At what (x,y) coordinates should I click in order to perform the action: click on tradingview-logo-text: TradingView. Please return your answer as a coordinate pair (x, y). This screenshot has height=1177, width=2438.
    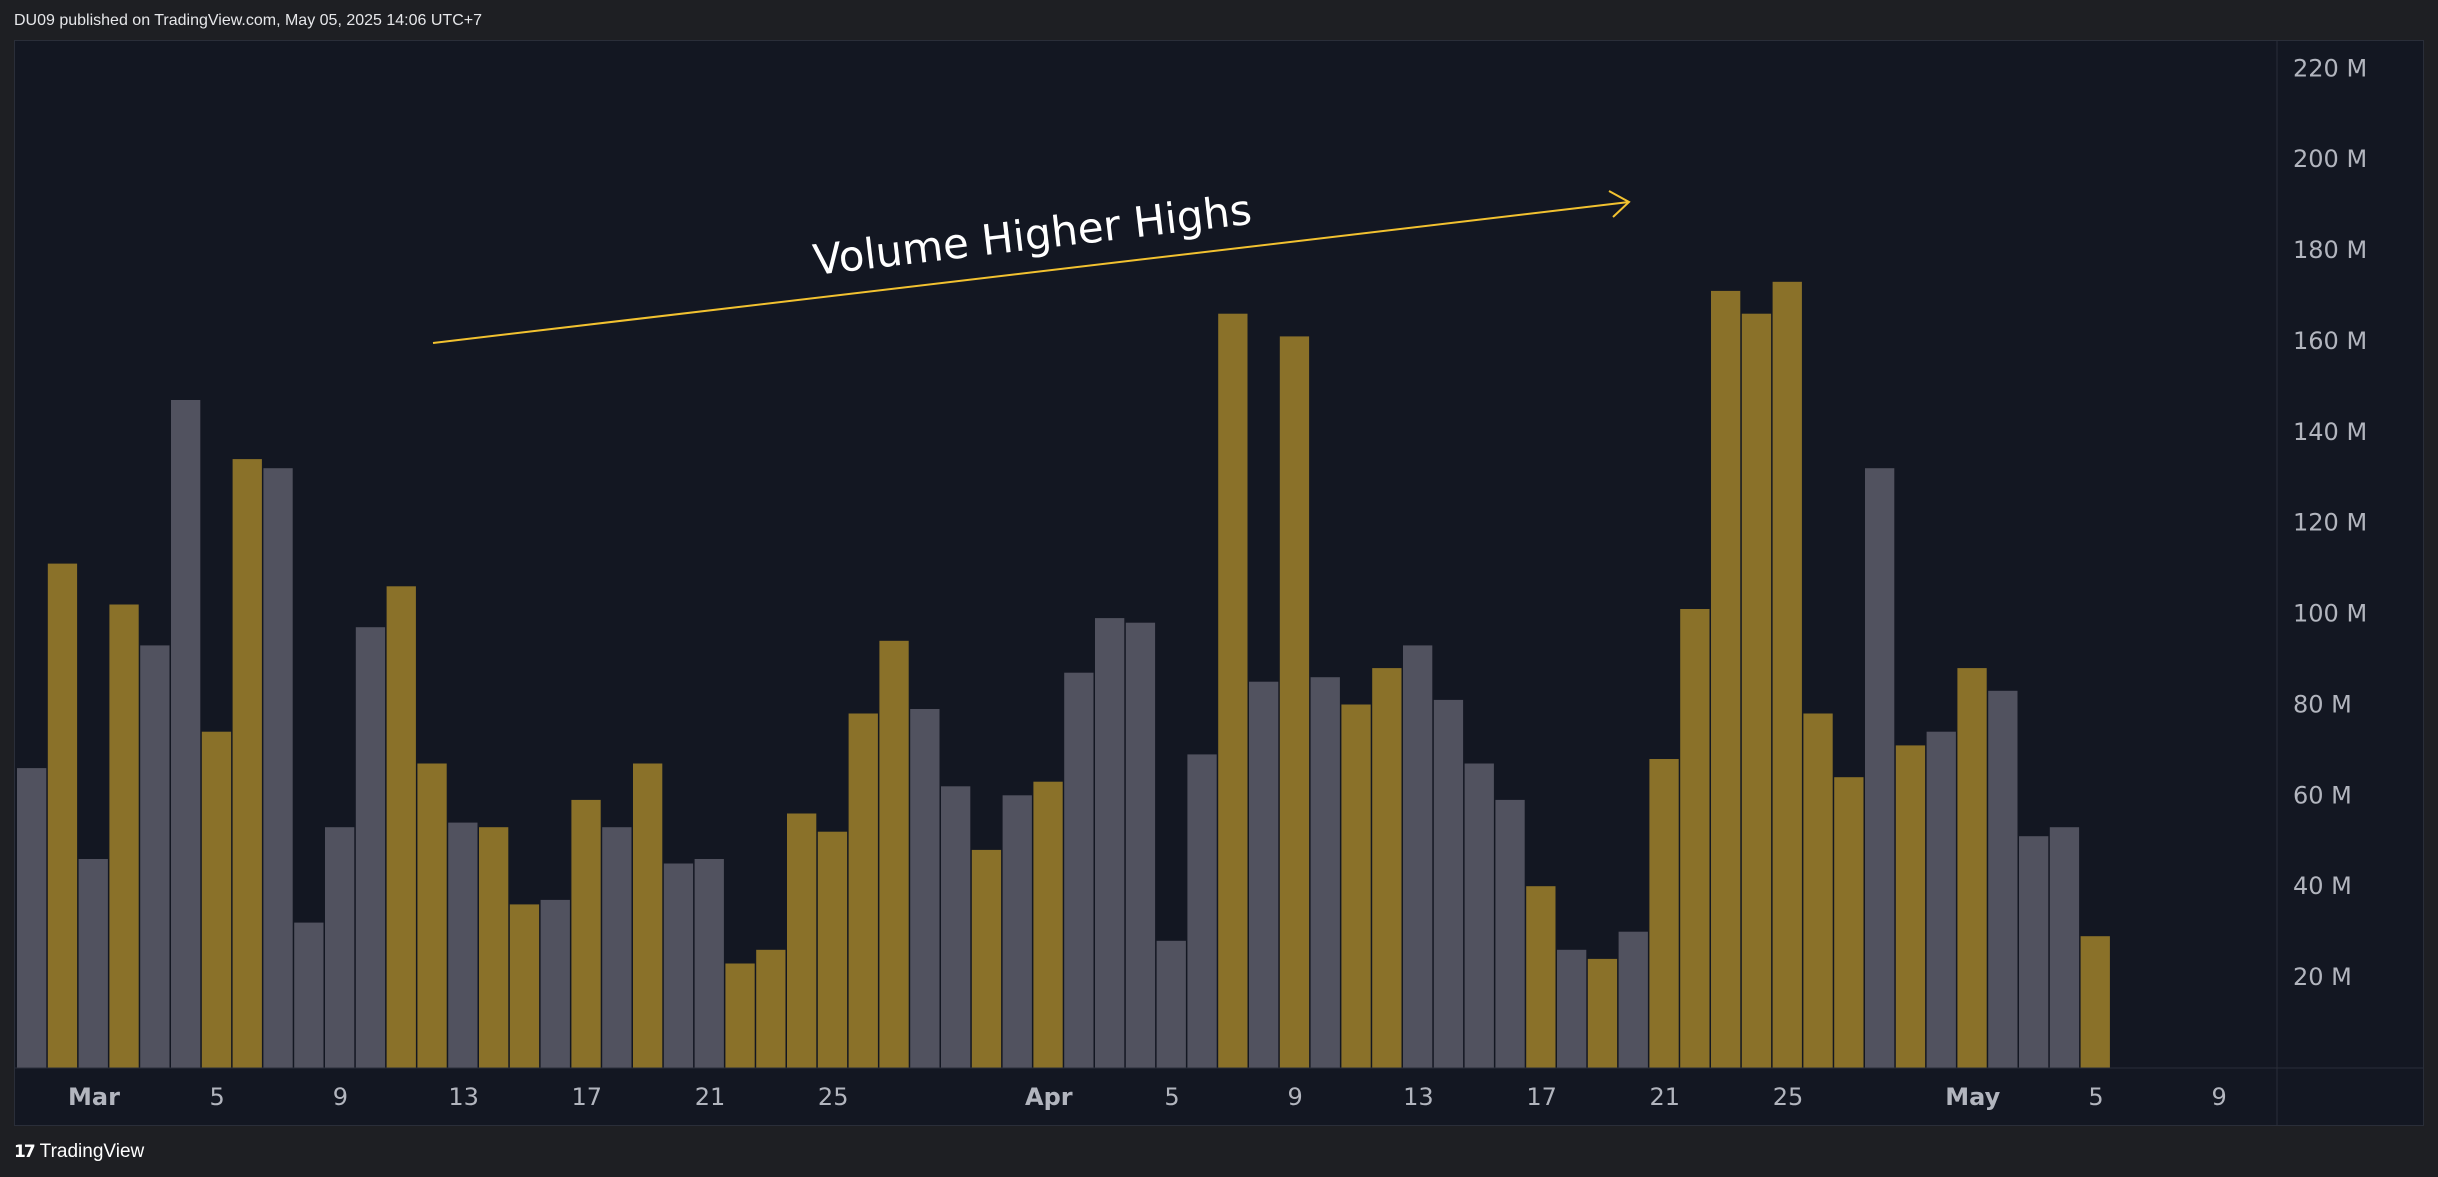
    Looking at the image, I should click on (92, 1151).